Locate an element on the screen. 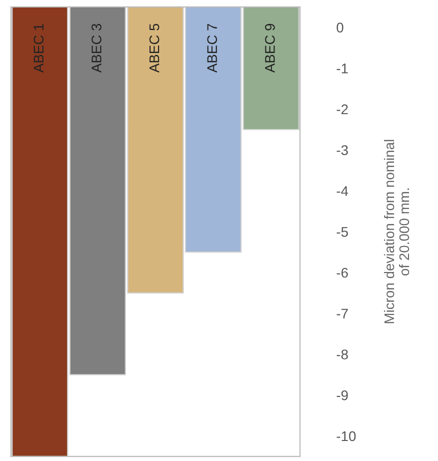 The image size is (438, 461). y-tick-label: -2 is located at coordinates (342, 109).